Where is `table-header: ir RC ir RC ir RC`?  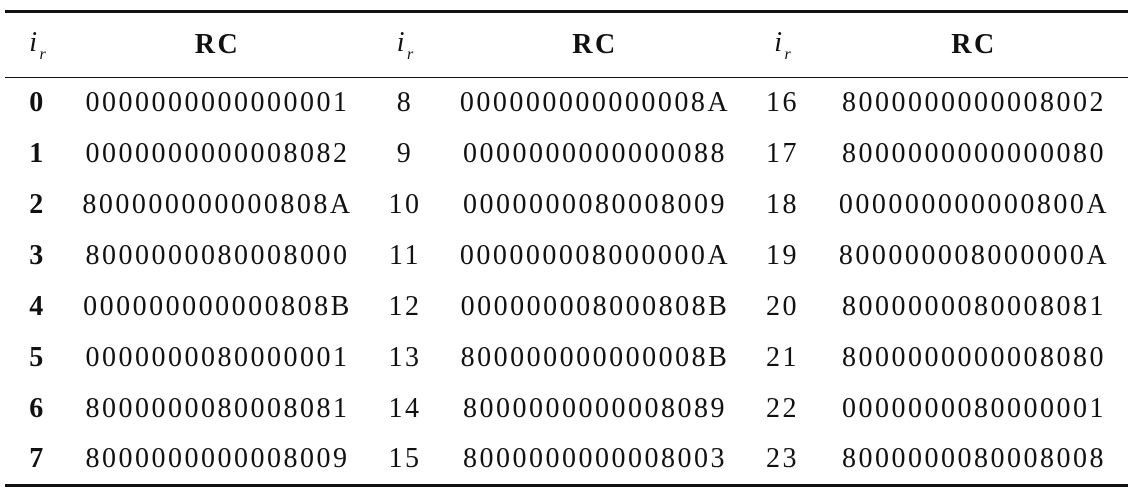
table-header: ir RC ir RC ir RC is located at coordinates (566, 44).